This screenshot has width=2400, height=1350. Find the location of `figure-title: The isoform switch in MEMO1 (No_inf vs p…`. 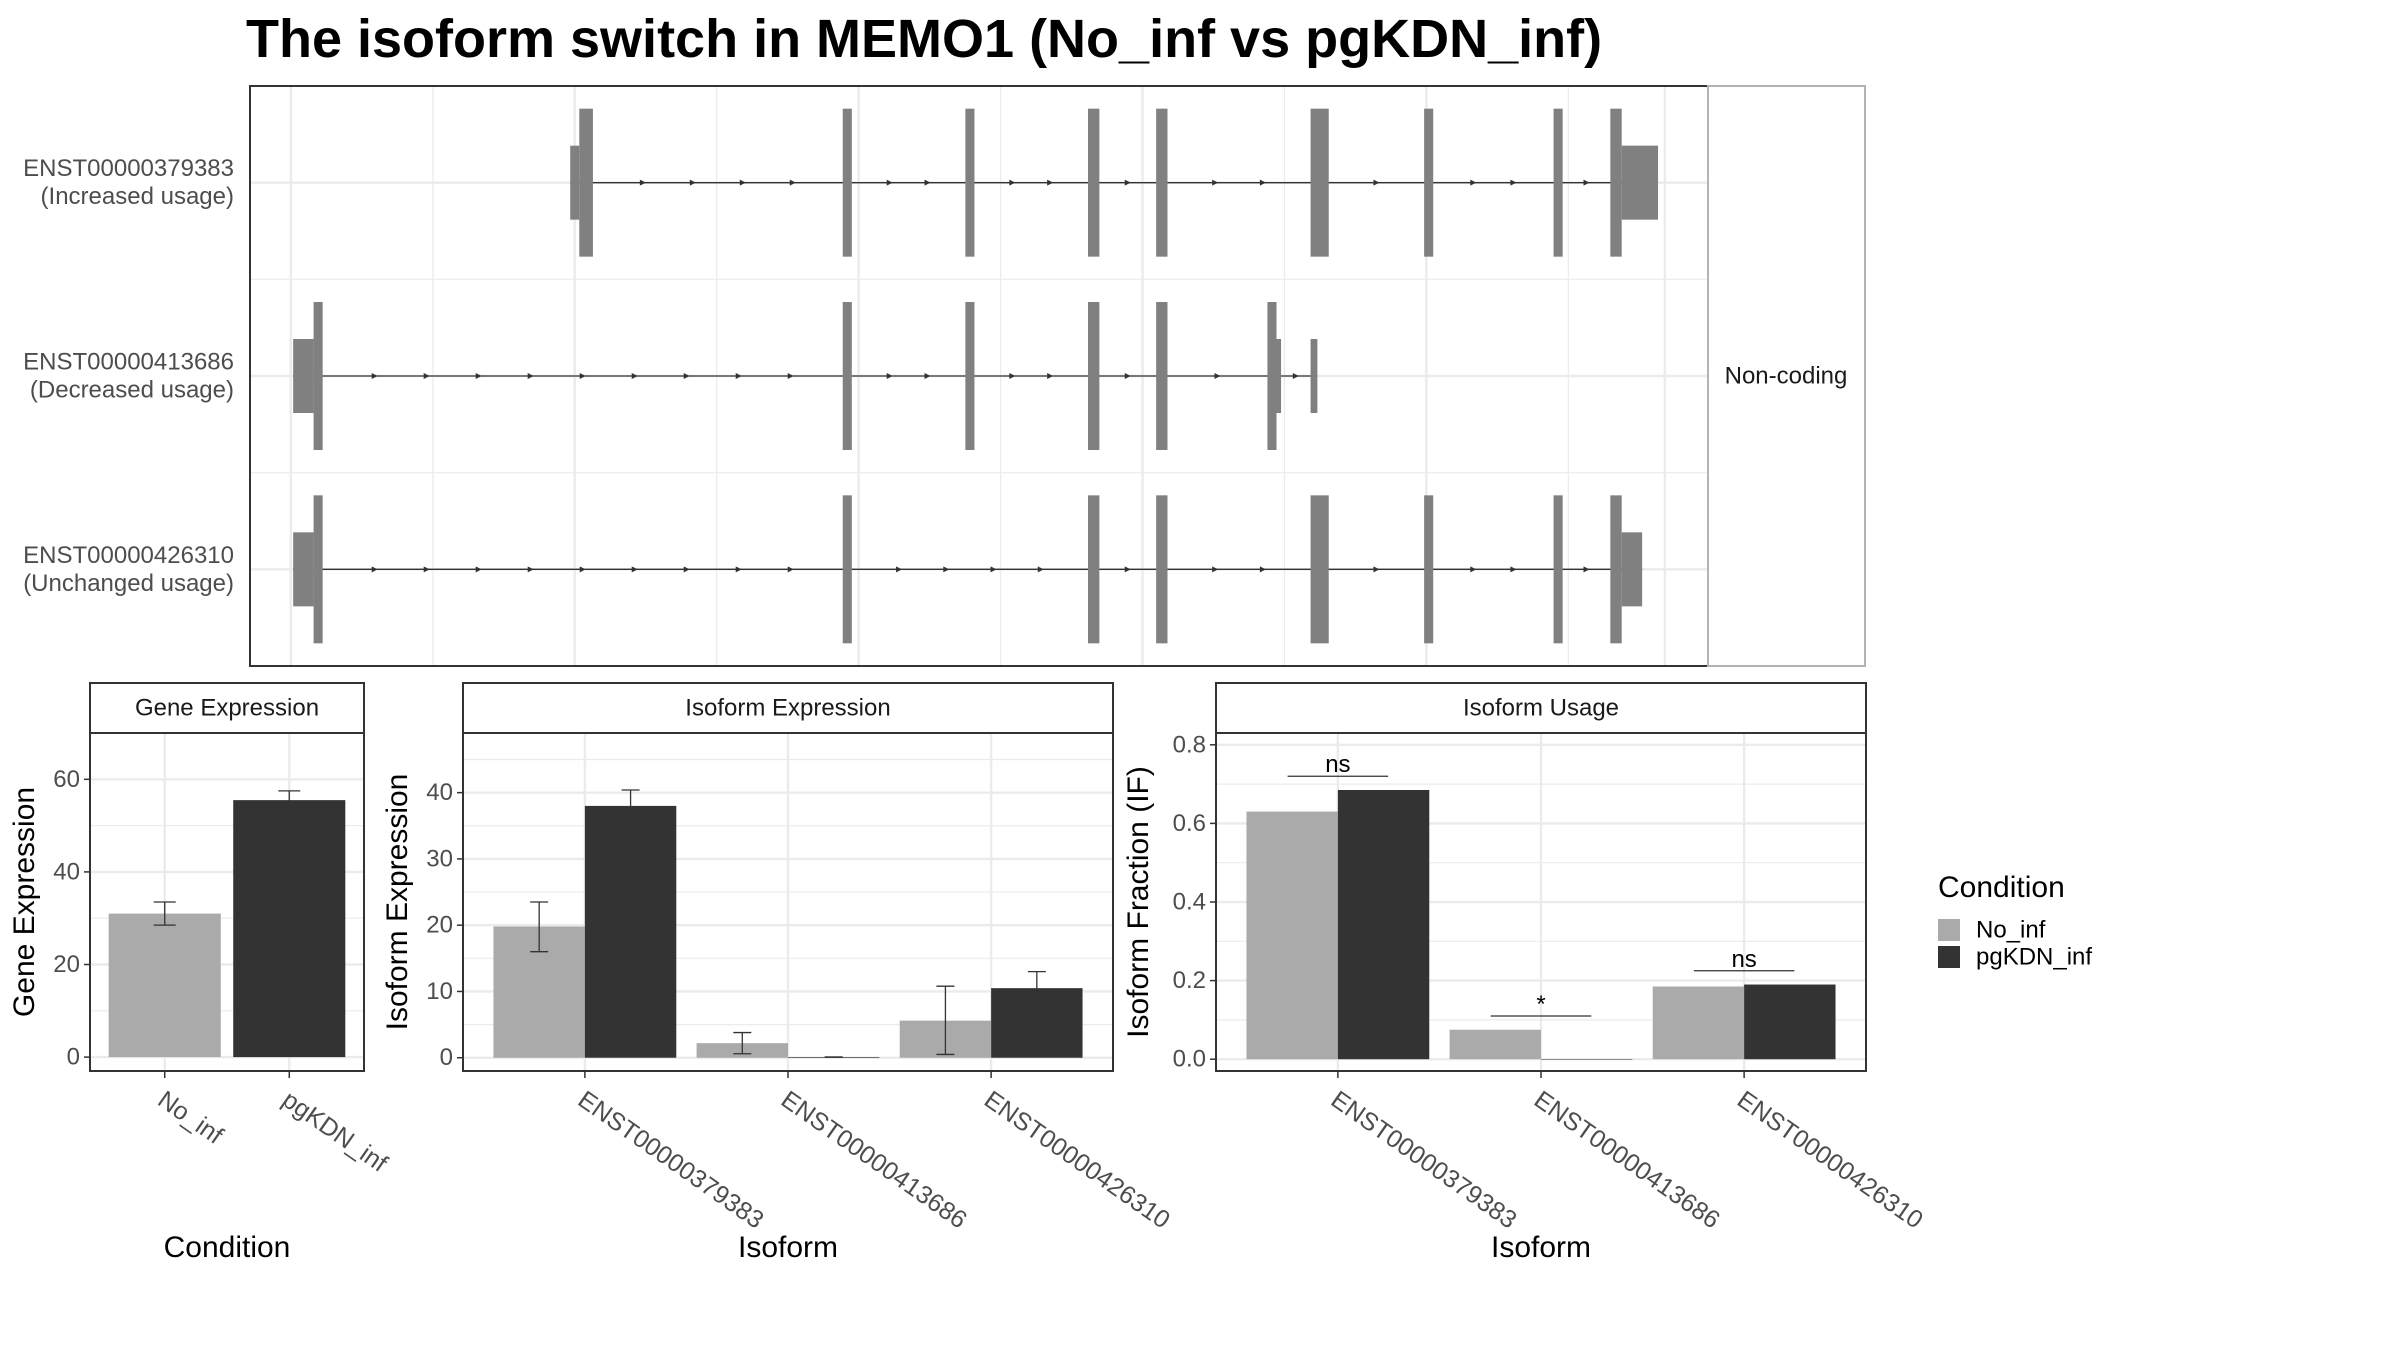

figure-title: The isoform switch in MEMO1 (No_inf vs p… is located at coordinates (924, 39).